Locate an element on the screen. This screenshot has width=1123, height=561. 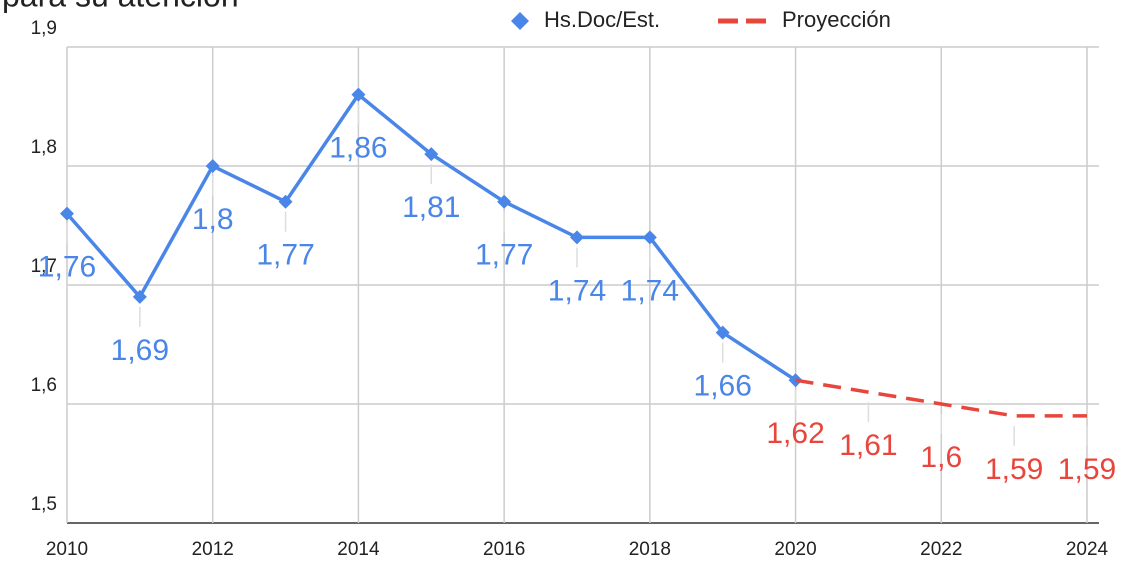
legend-label: Proyección is located at coordinates (836, 19).